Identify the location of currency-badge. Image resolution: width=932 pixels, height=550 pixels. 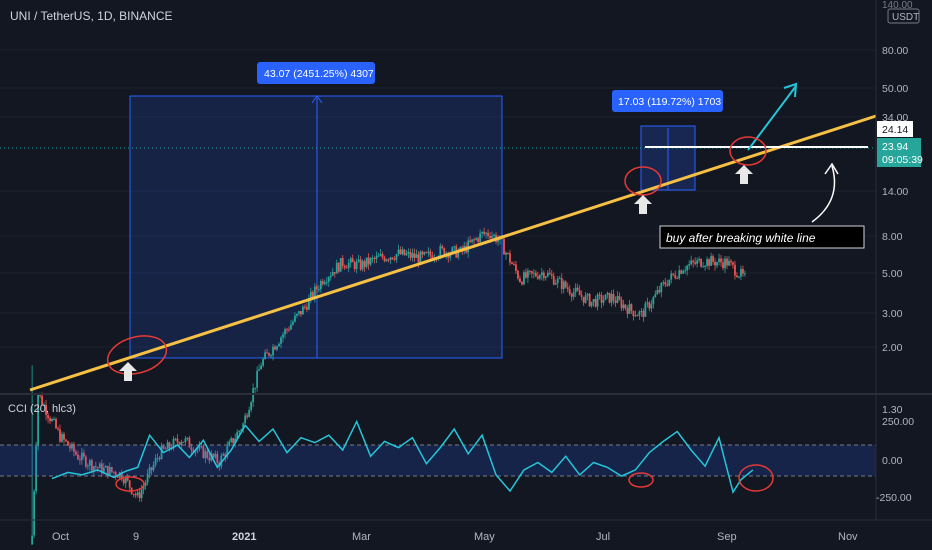
(903, 16).